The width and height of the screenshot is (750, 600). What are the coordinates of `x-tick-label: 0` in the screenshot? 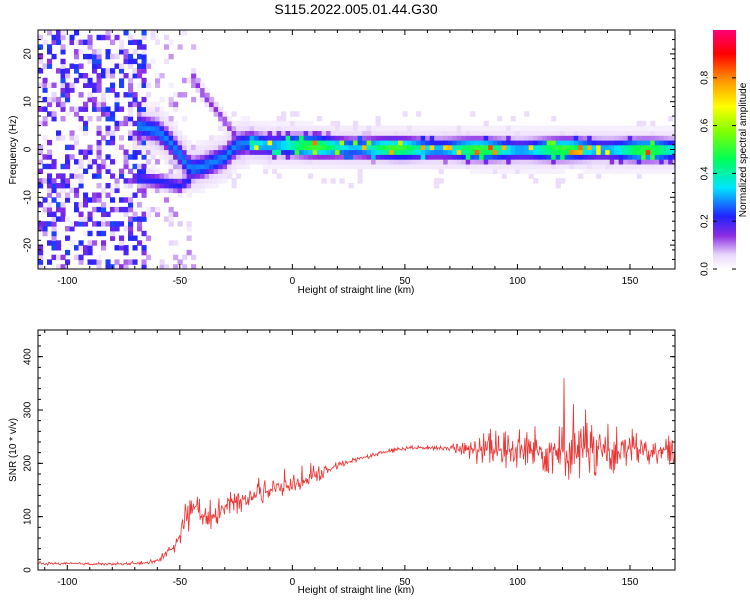 It's located at (293, 281).